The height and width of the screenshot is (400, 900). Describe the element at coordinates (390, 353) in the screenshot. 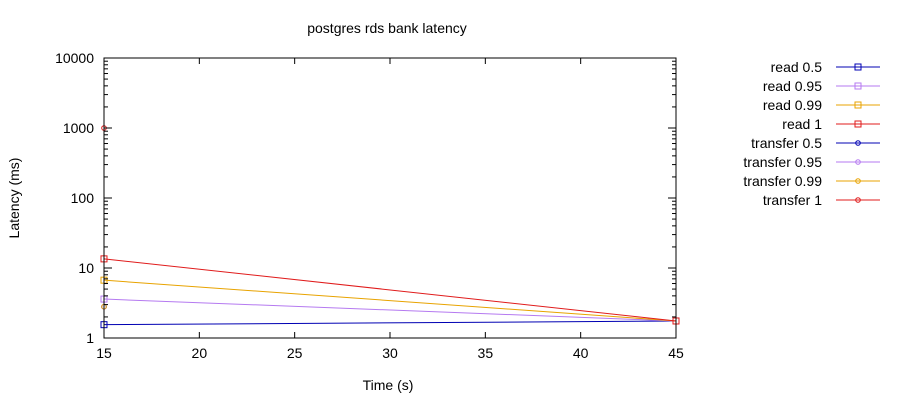

I see `x-tick-label: 30` at that location.